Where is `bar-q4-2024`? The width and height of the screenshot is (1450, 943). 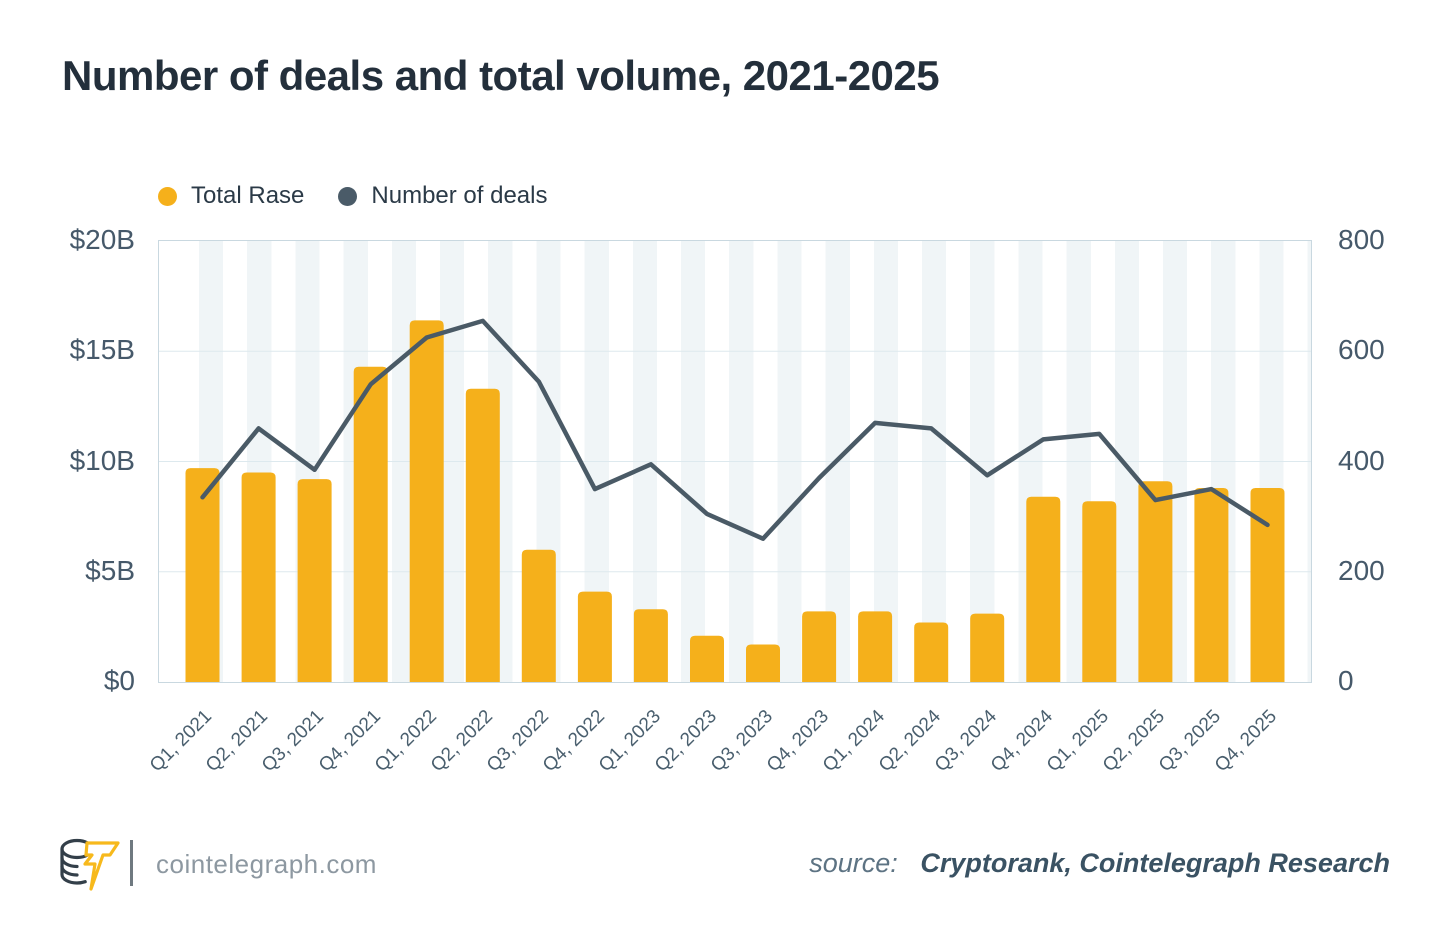 bar-q4-2024 is located at coordinates (1043, 589).